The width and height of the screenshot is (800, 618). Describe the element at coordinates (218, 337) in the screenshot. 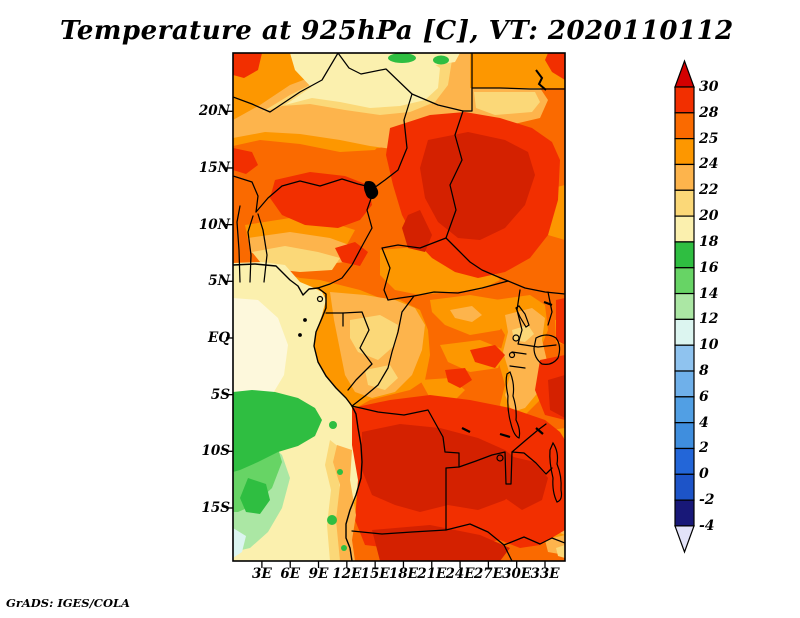

I see `lat-tick-label: EQ` at that location.